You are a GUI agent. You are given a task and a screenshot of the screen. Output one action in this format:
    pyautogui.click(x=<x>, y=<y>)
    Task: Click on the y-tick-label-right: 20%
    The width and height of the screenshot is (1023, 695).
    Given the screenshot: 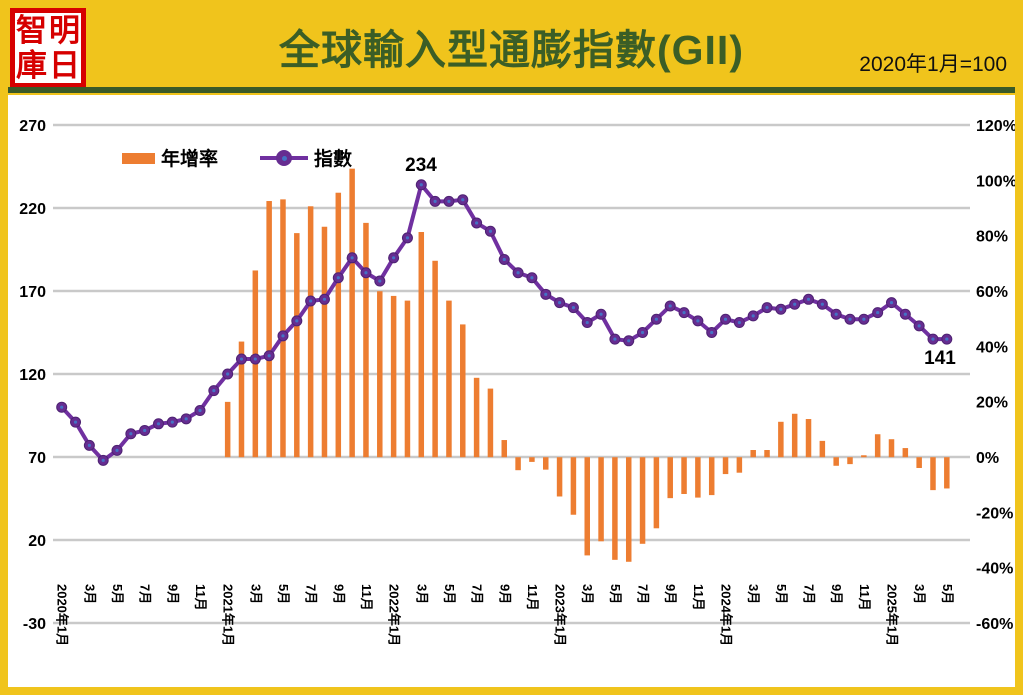 What is the action you would take?
    pyautogui.click(x=992, y=403)
    